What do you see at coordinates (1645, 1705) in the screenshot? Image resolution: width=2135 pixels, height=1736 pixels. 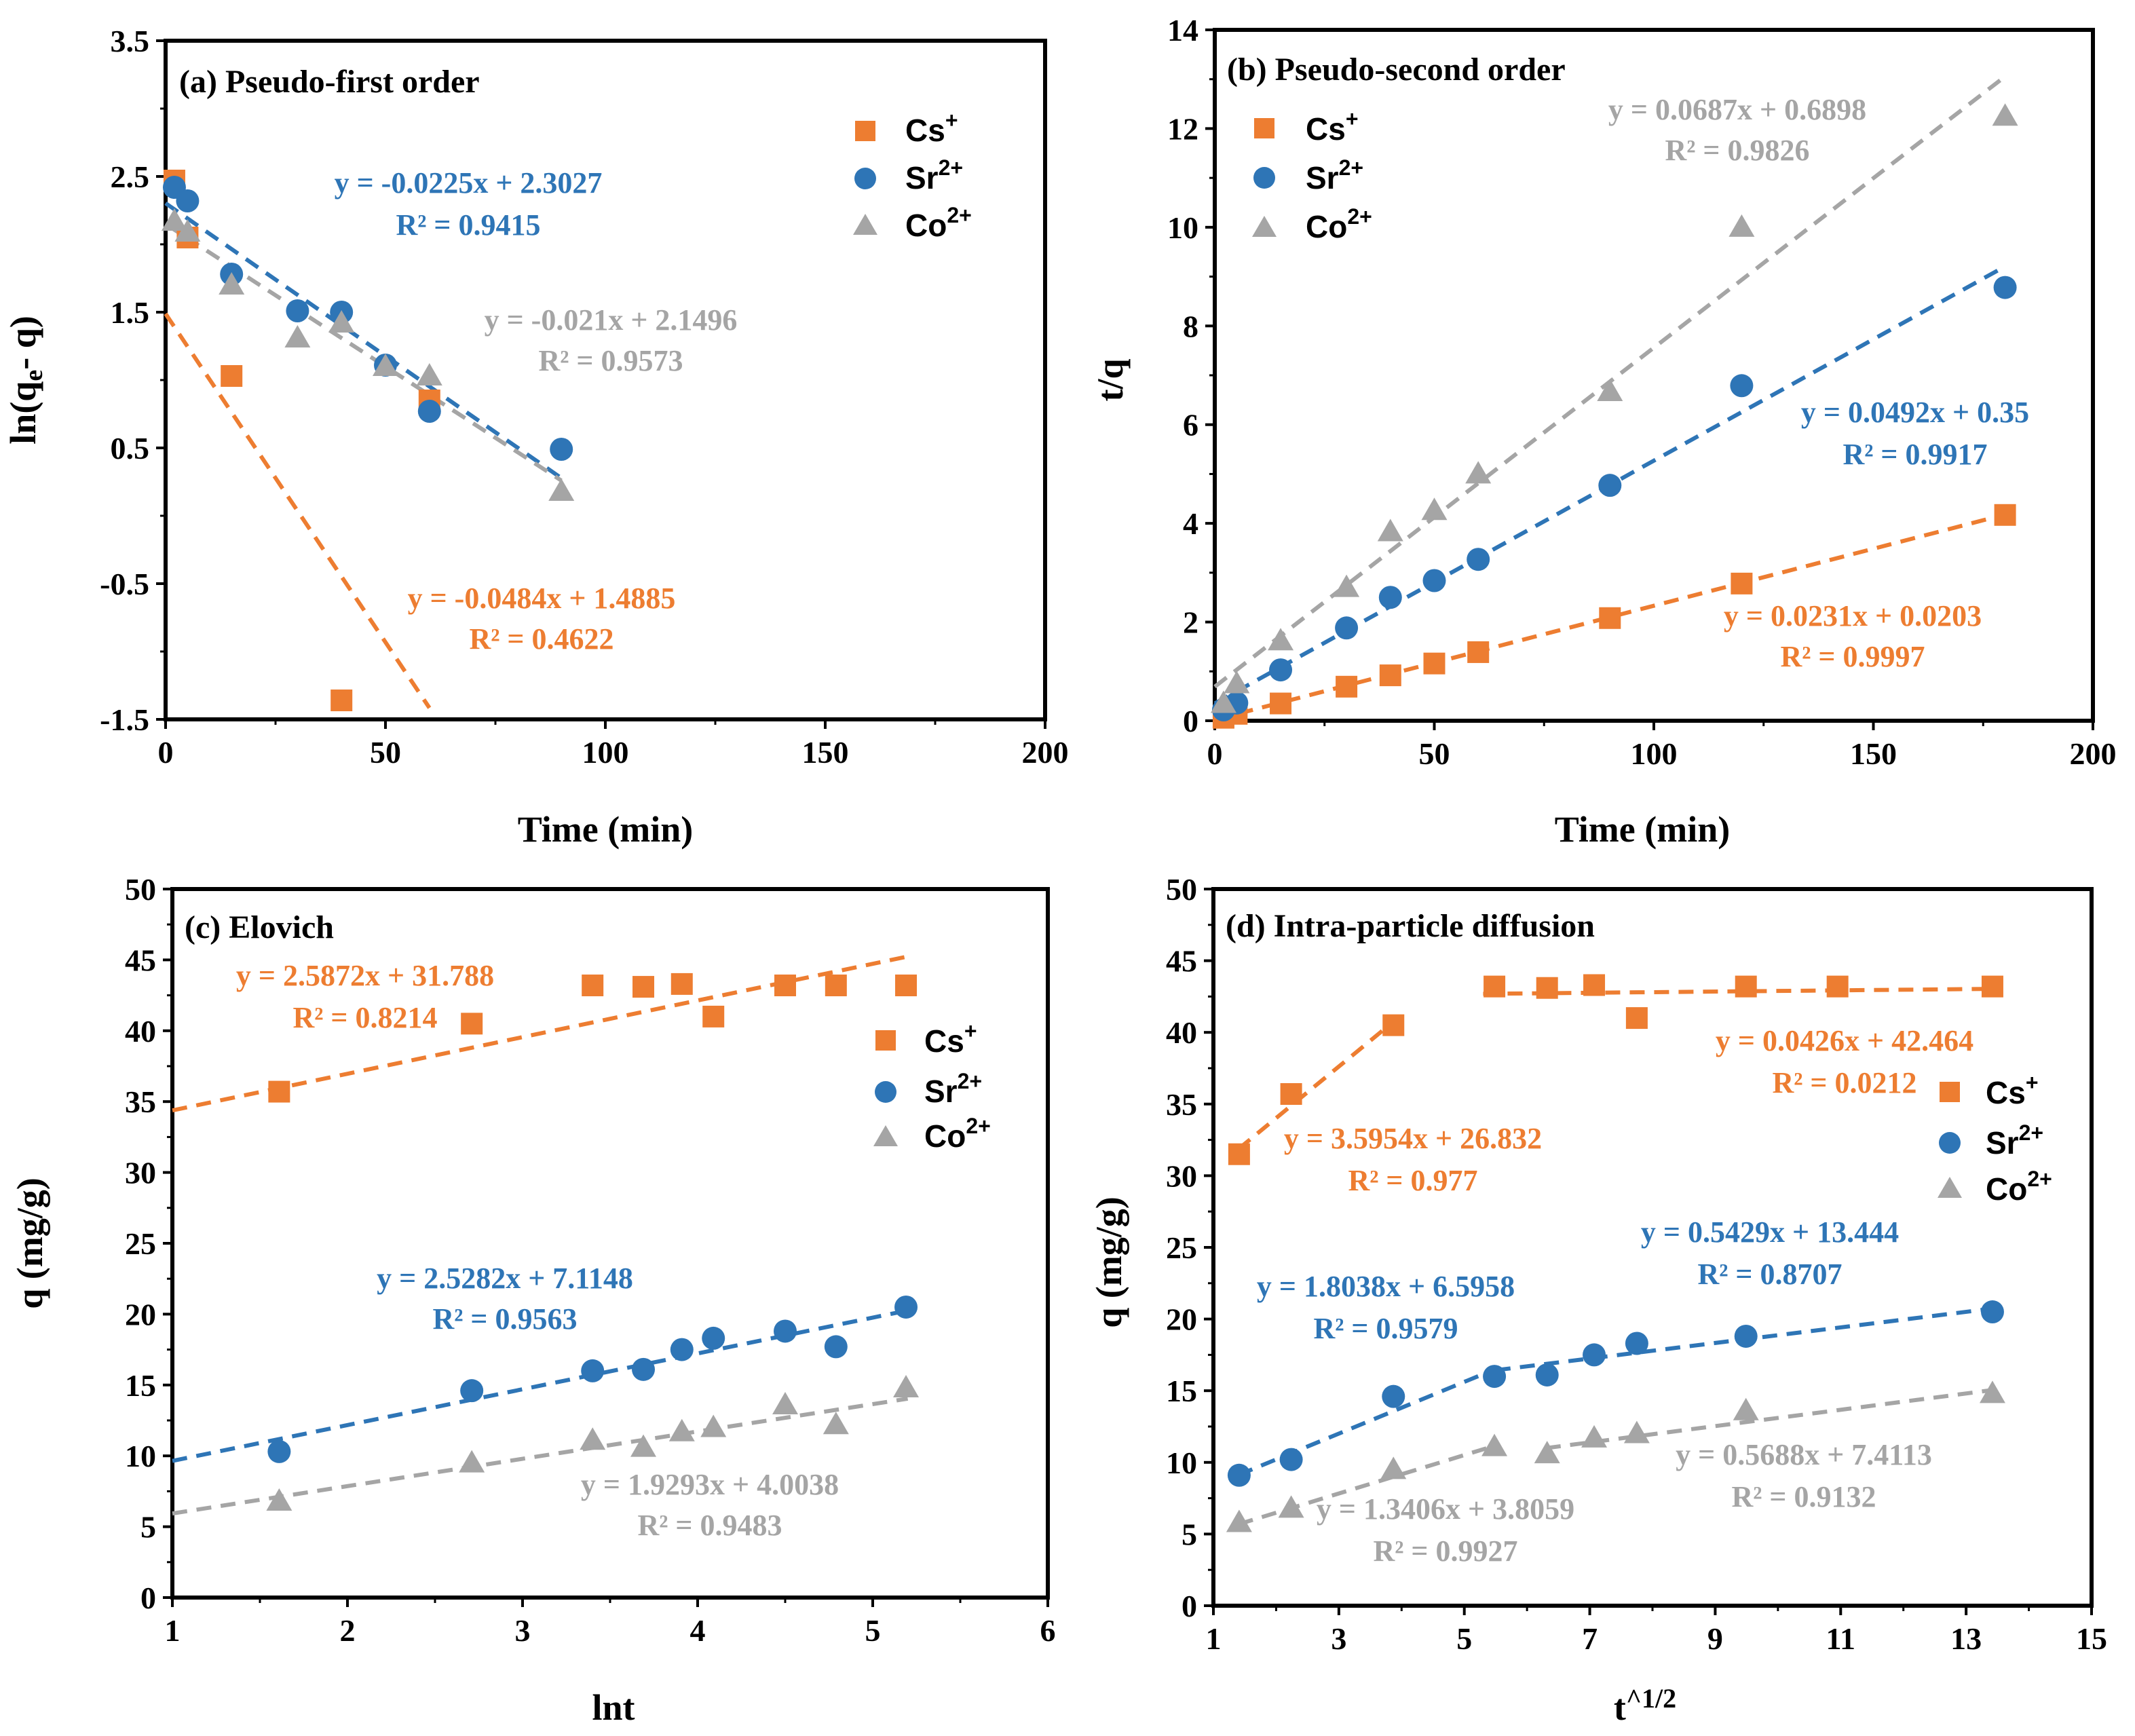 I see `x-axis-title: t^1/2` at bounding box center [1645, 1705].